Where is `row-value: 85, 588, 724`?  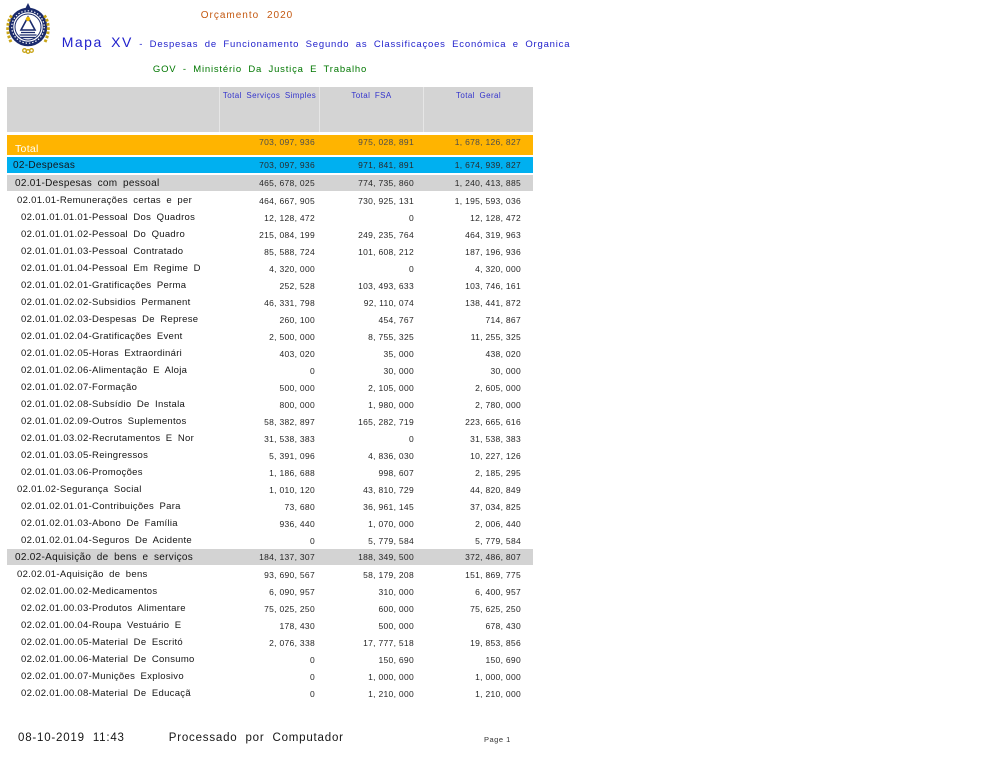 row-value: 85, 588, 724 is located at coordinates (289, 251).